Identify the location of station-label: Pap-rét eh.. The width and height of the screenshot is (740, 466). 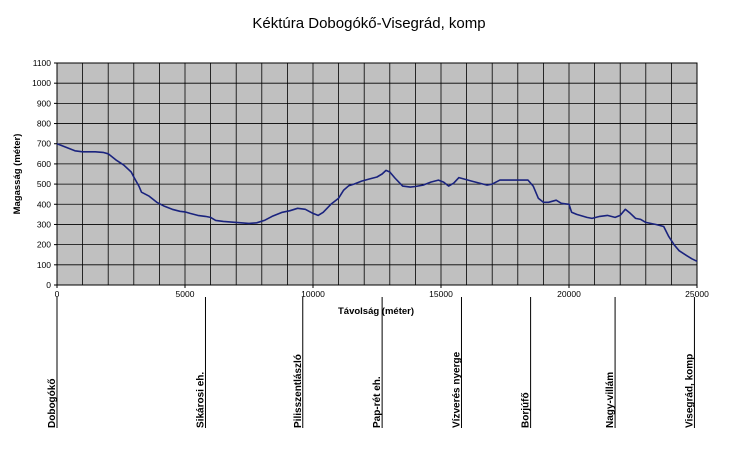
(377, 402).